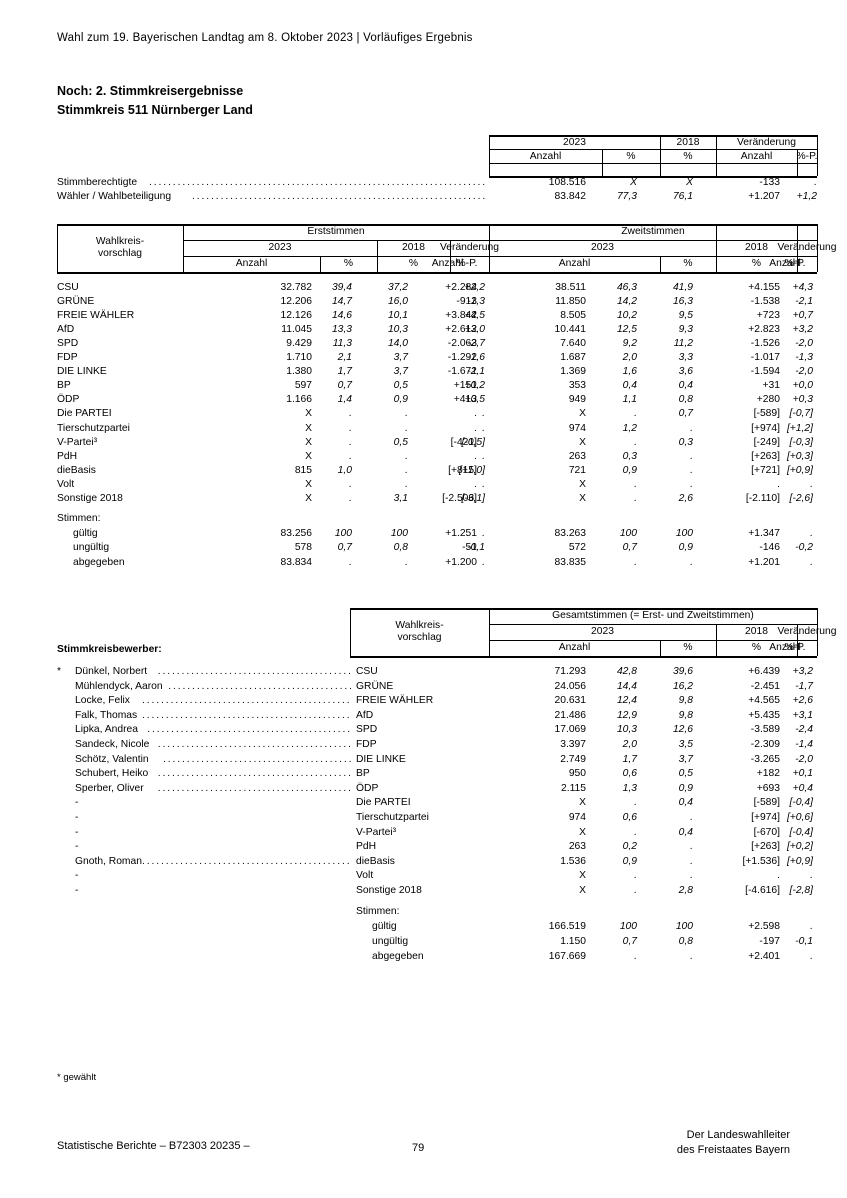 The image size is (847, 1198). I want to click on gesamt-pct-2023: 0,6, so click(629, 817).